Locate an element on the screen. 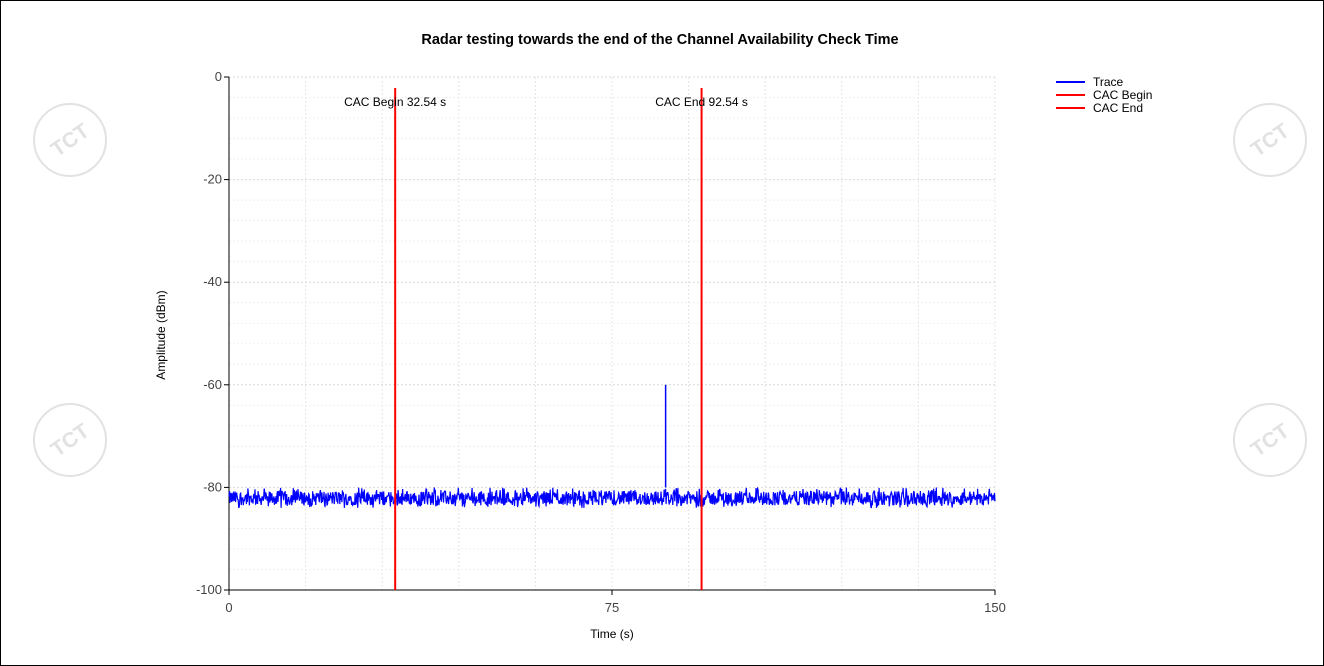 This screenshot has width=1324, height=666. trace-series is located at coordinates (612, 446).